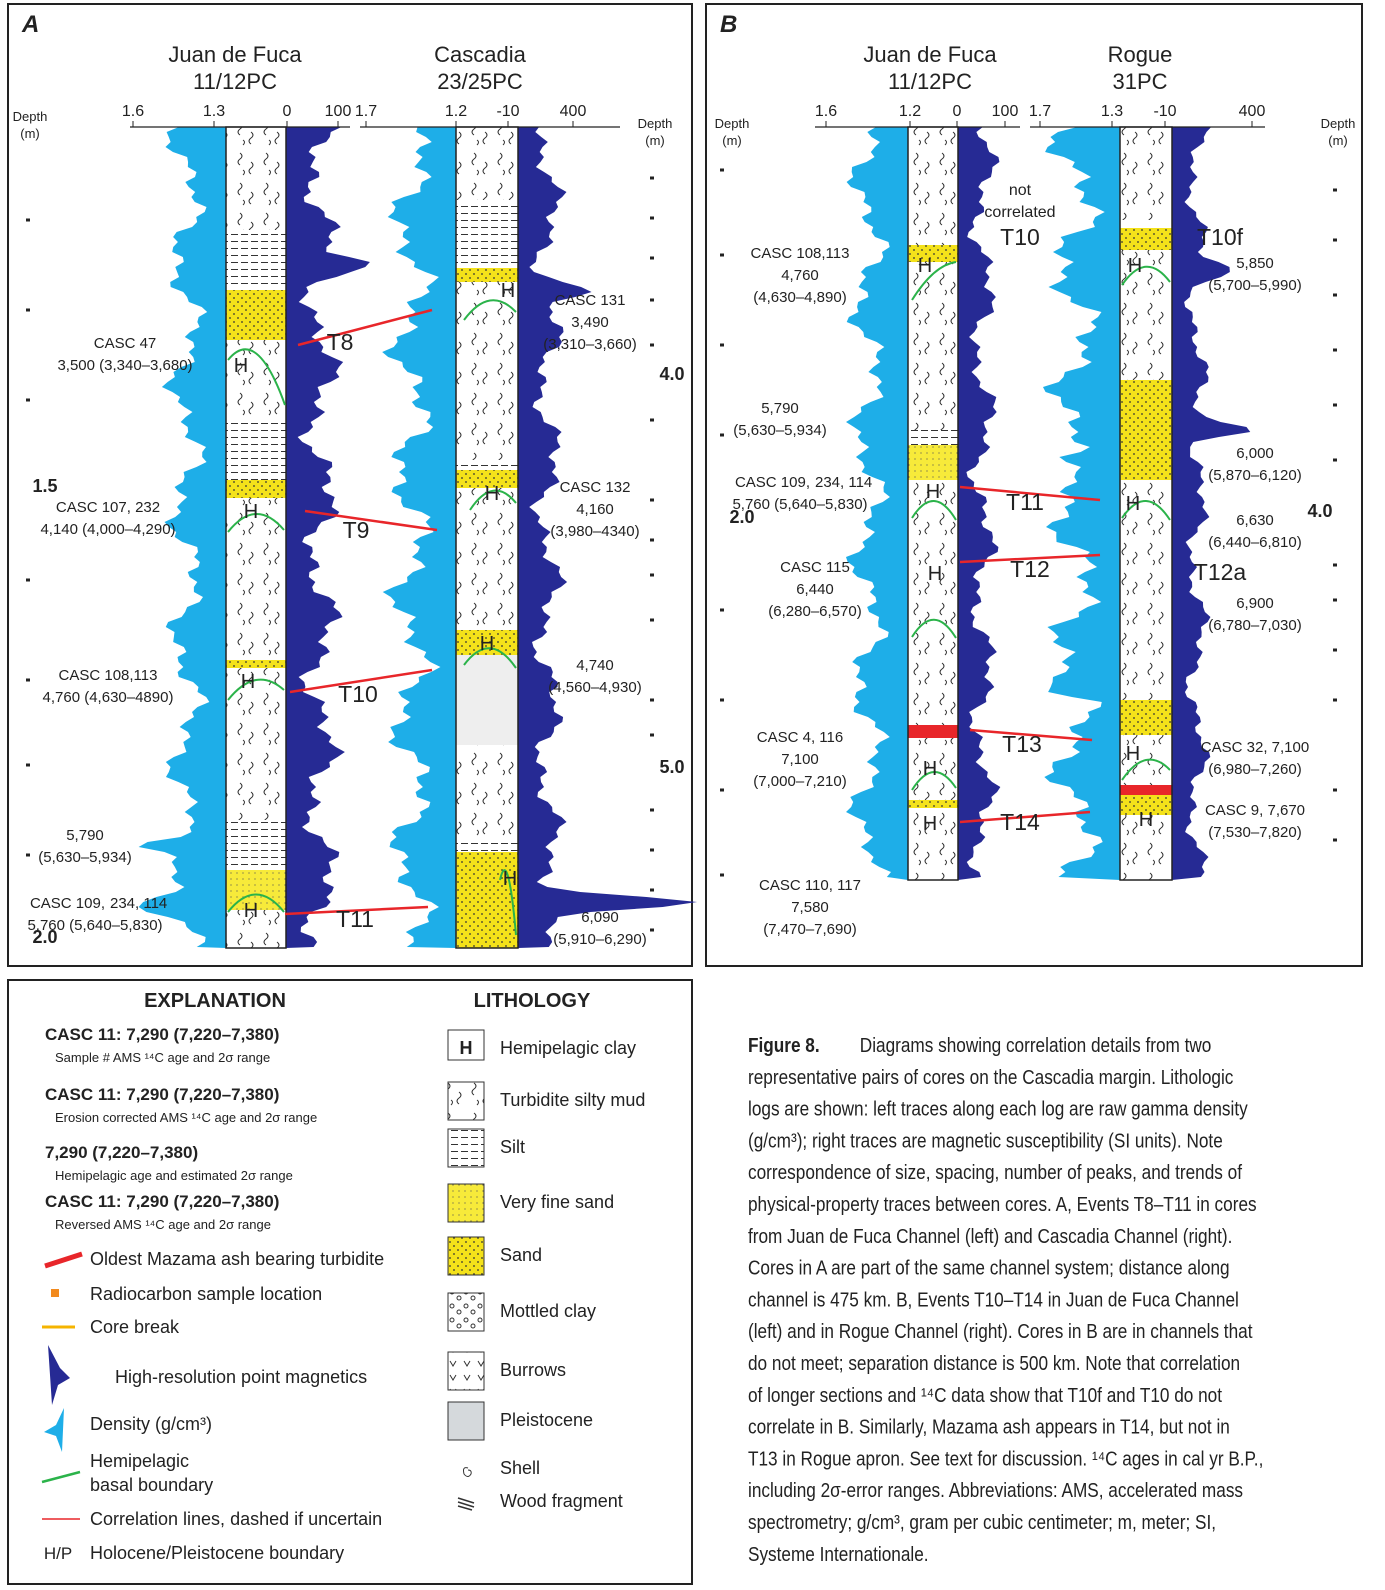 This screenshot has width=1385, height=1590. Describe the element at coordinates (1139, 81) in the screenshot. I see `core-id: 31PC` at that location.